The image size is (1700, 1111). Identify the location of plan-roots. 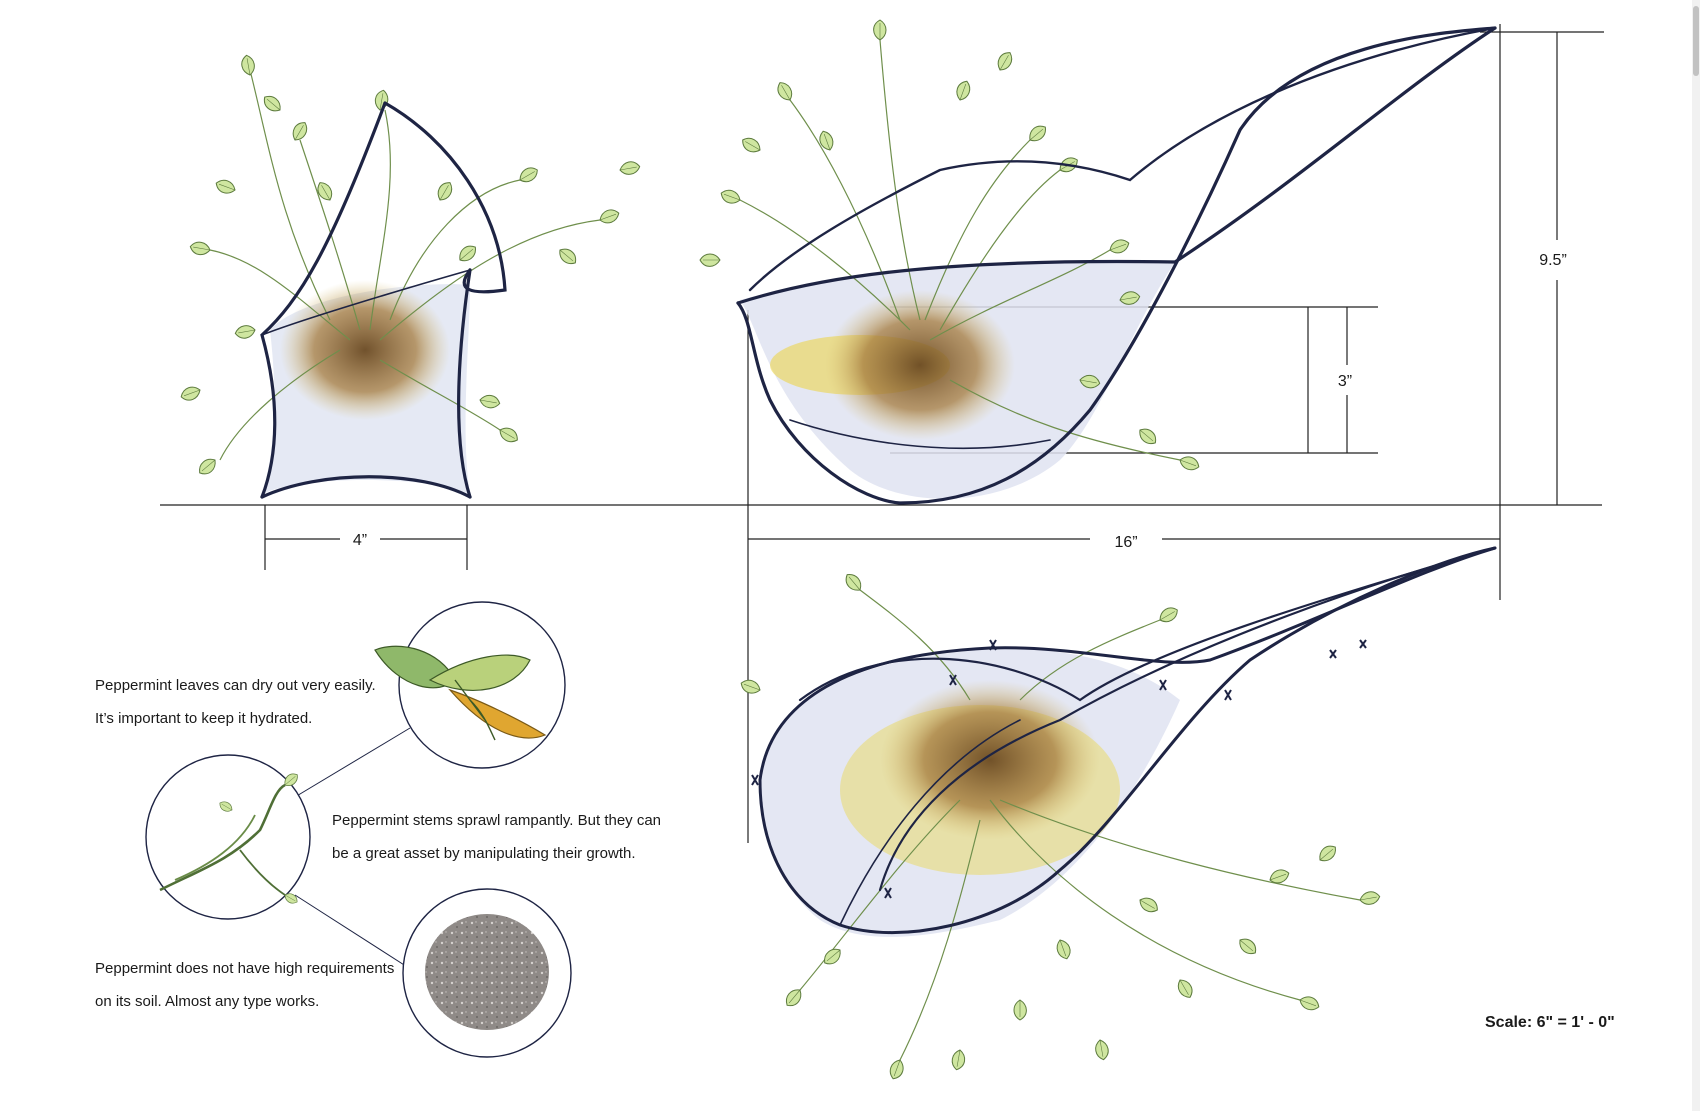
(990, 760).